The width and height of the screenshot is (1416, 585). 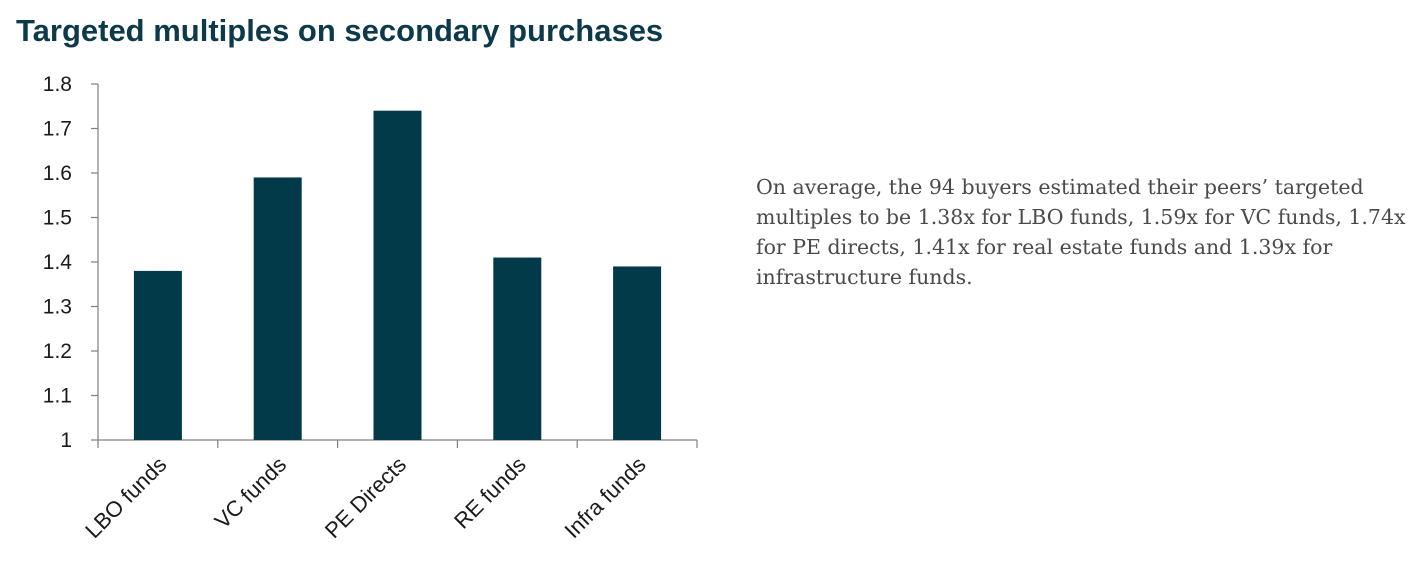 I want to click on y-tick-label: 1.6, so click(x=57, y=173).